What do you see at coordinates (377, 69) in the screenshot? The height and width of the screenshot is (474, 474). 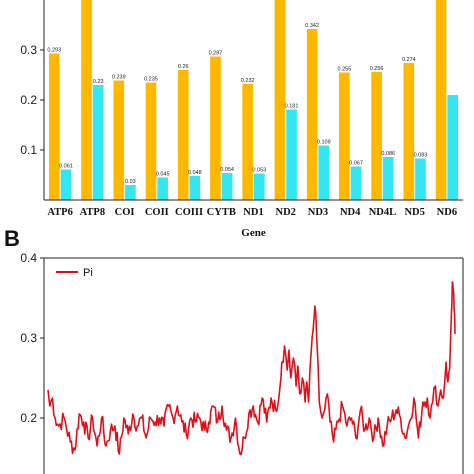 I see `bar-label: 0.256` at bounding box center [377, 69].